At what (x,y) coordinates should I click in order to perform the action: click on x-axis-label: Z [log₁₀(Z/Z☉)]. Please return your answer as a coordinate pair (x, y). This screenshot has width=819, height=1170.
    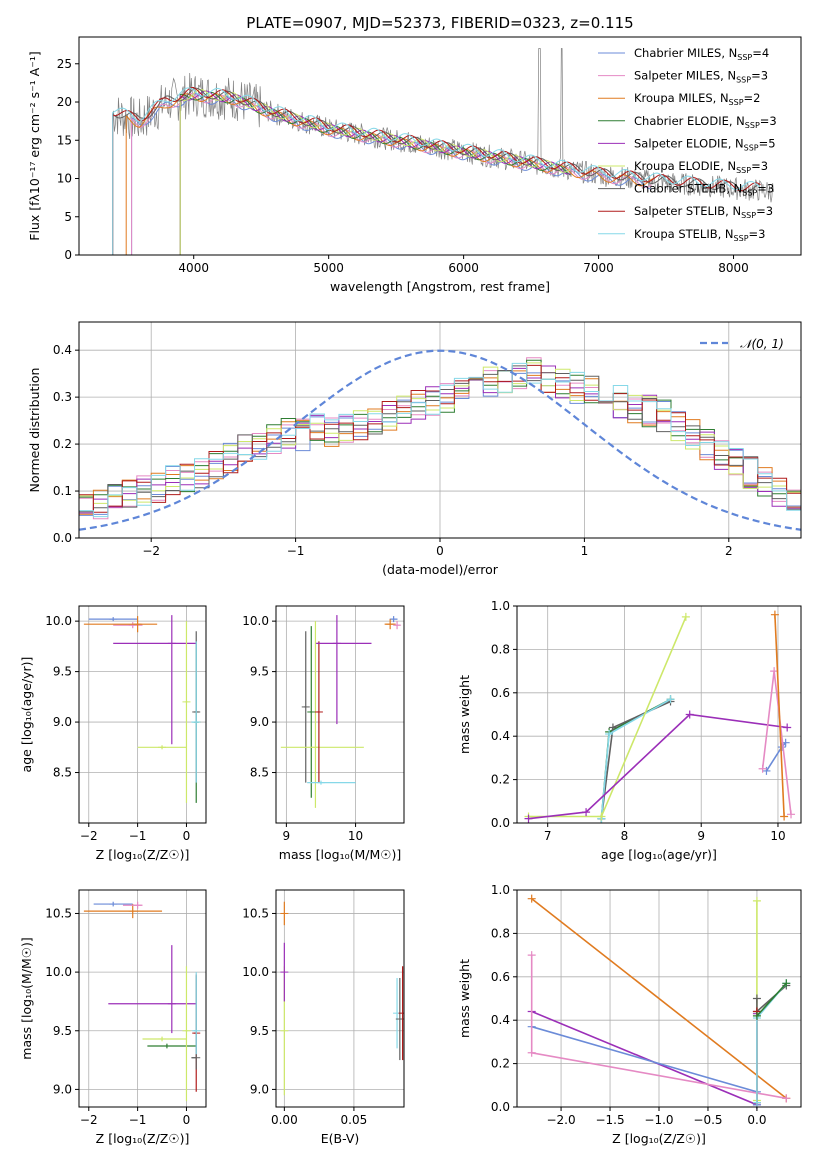
    Looking at the image, I should click on (659, 1138).